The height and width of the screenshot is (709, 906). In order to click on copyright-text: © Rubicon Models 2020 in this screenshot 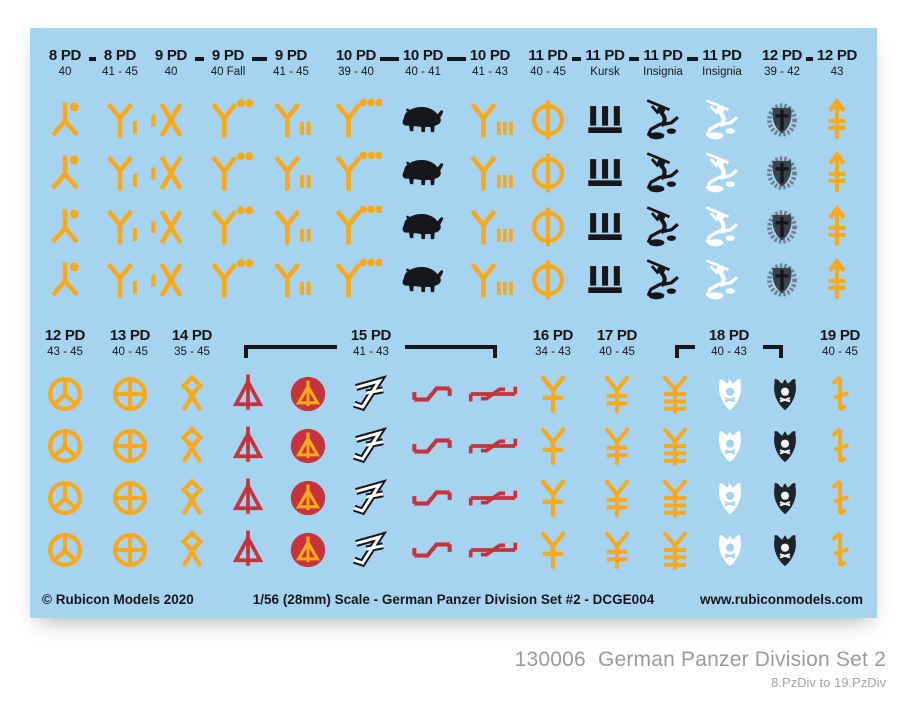, I will do `click(118, 599)`.